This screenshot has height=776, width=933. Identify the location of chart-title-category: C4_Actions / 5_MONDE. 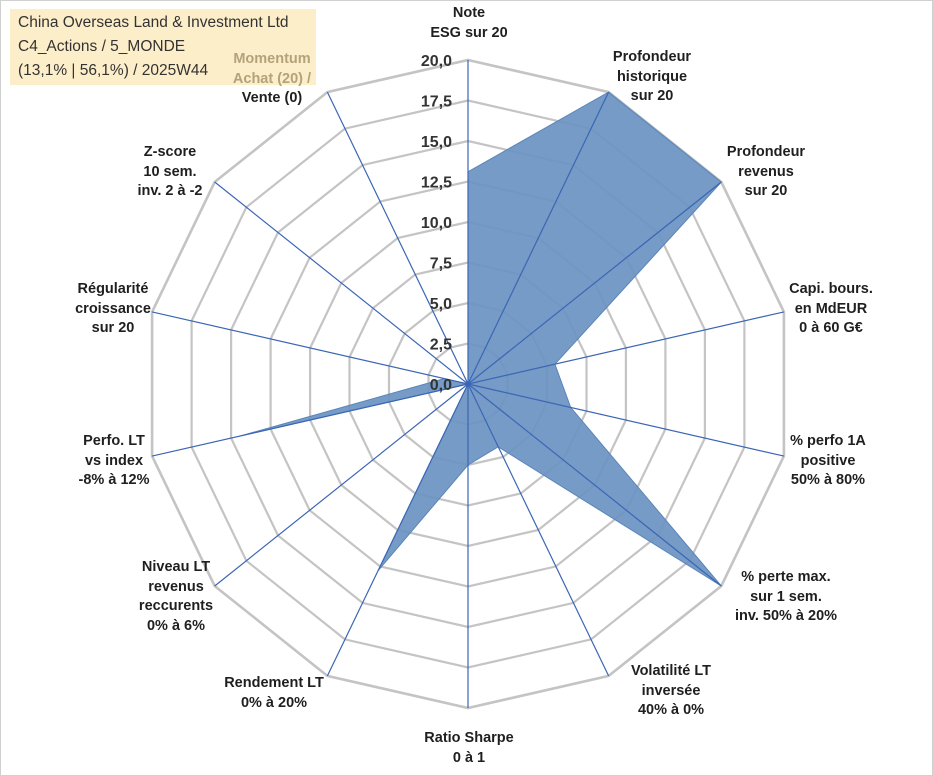
(102, 46).